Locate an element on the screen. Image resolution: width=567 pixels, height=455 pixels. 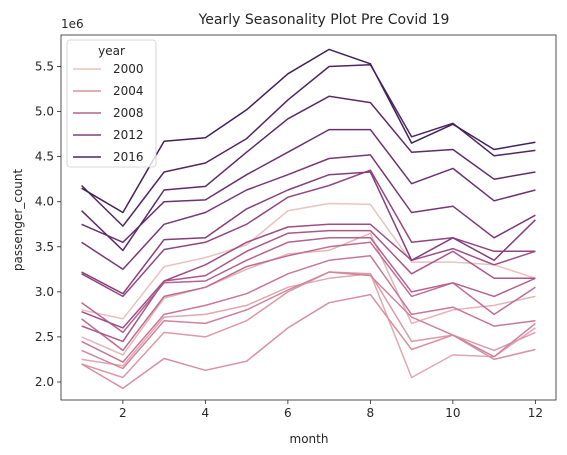
x-axis-label: month is located at coordinates (309, 439).